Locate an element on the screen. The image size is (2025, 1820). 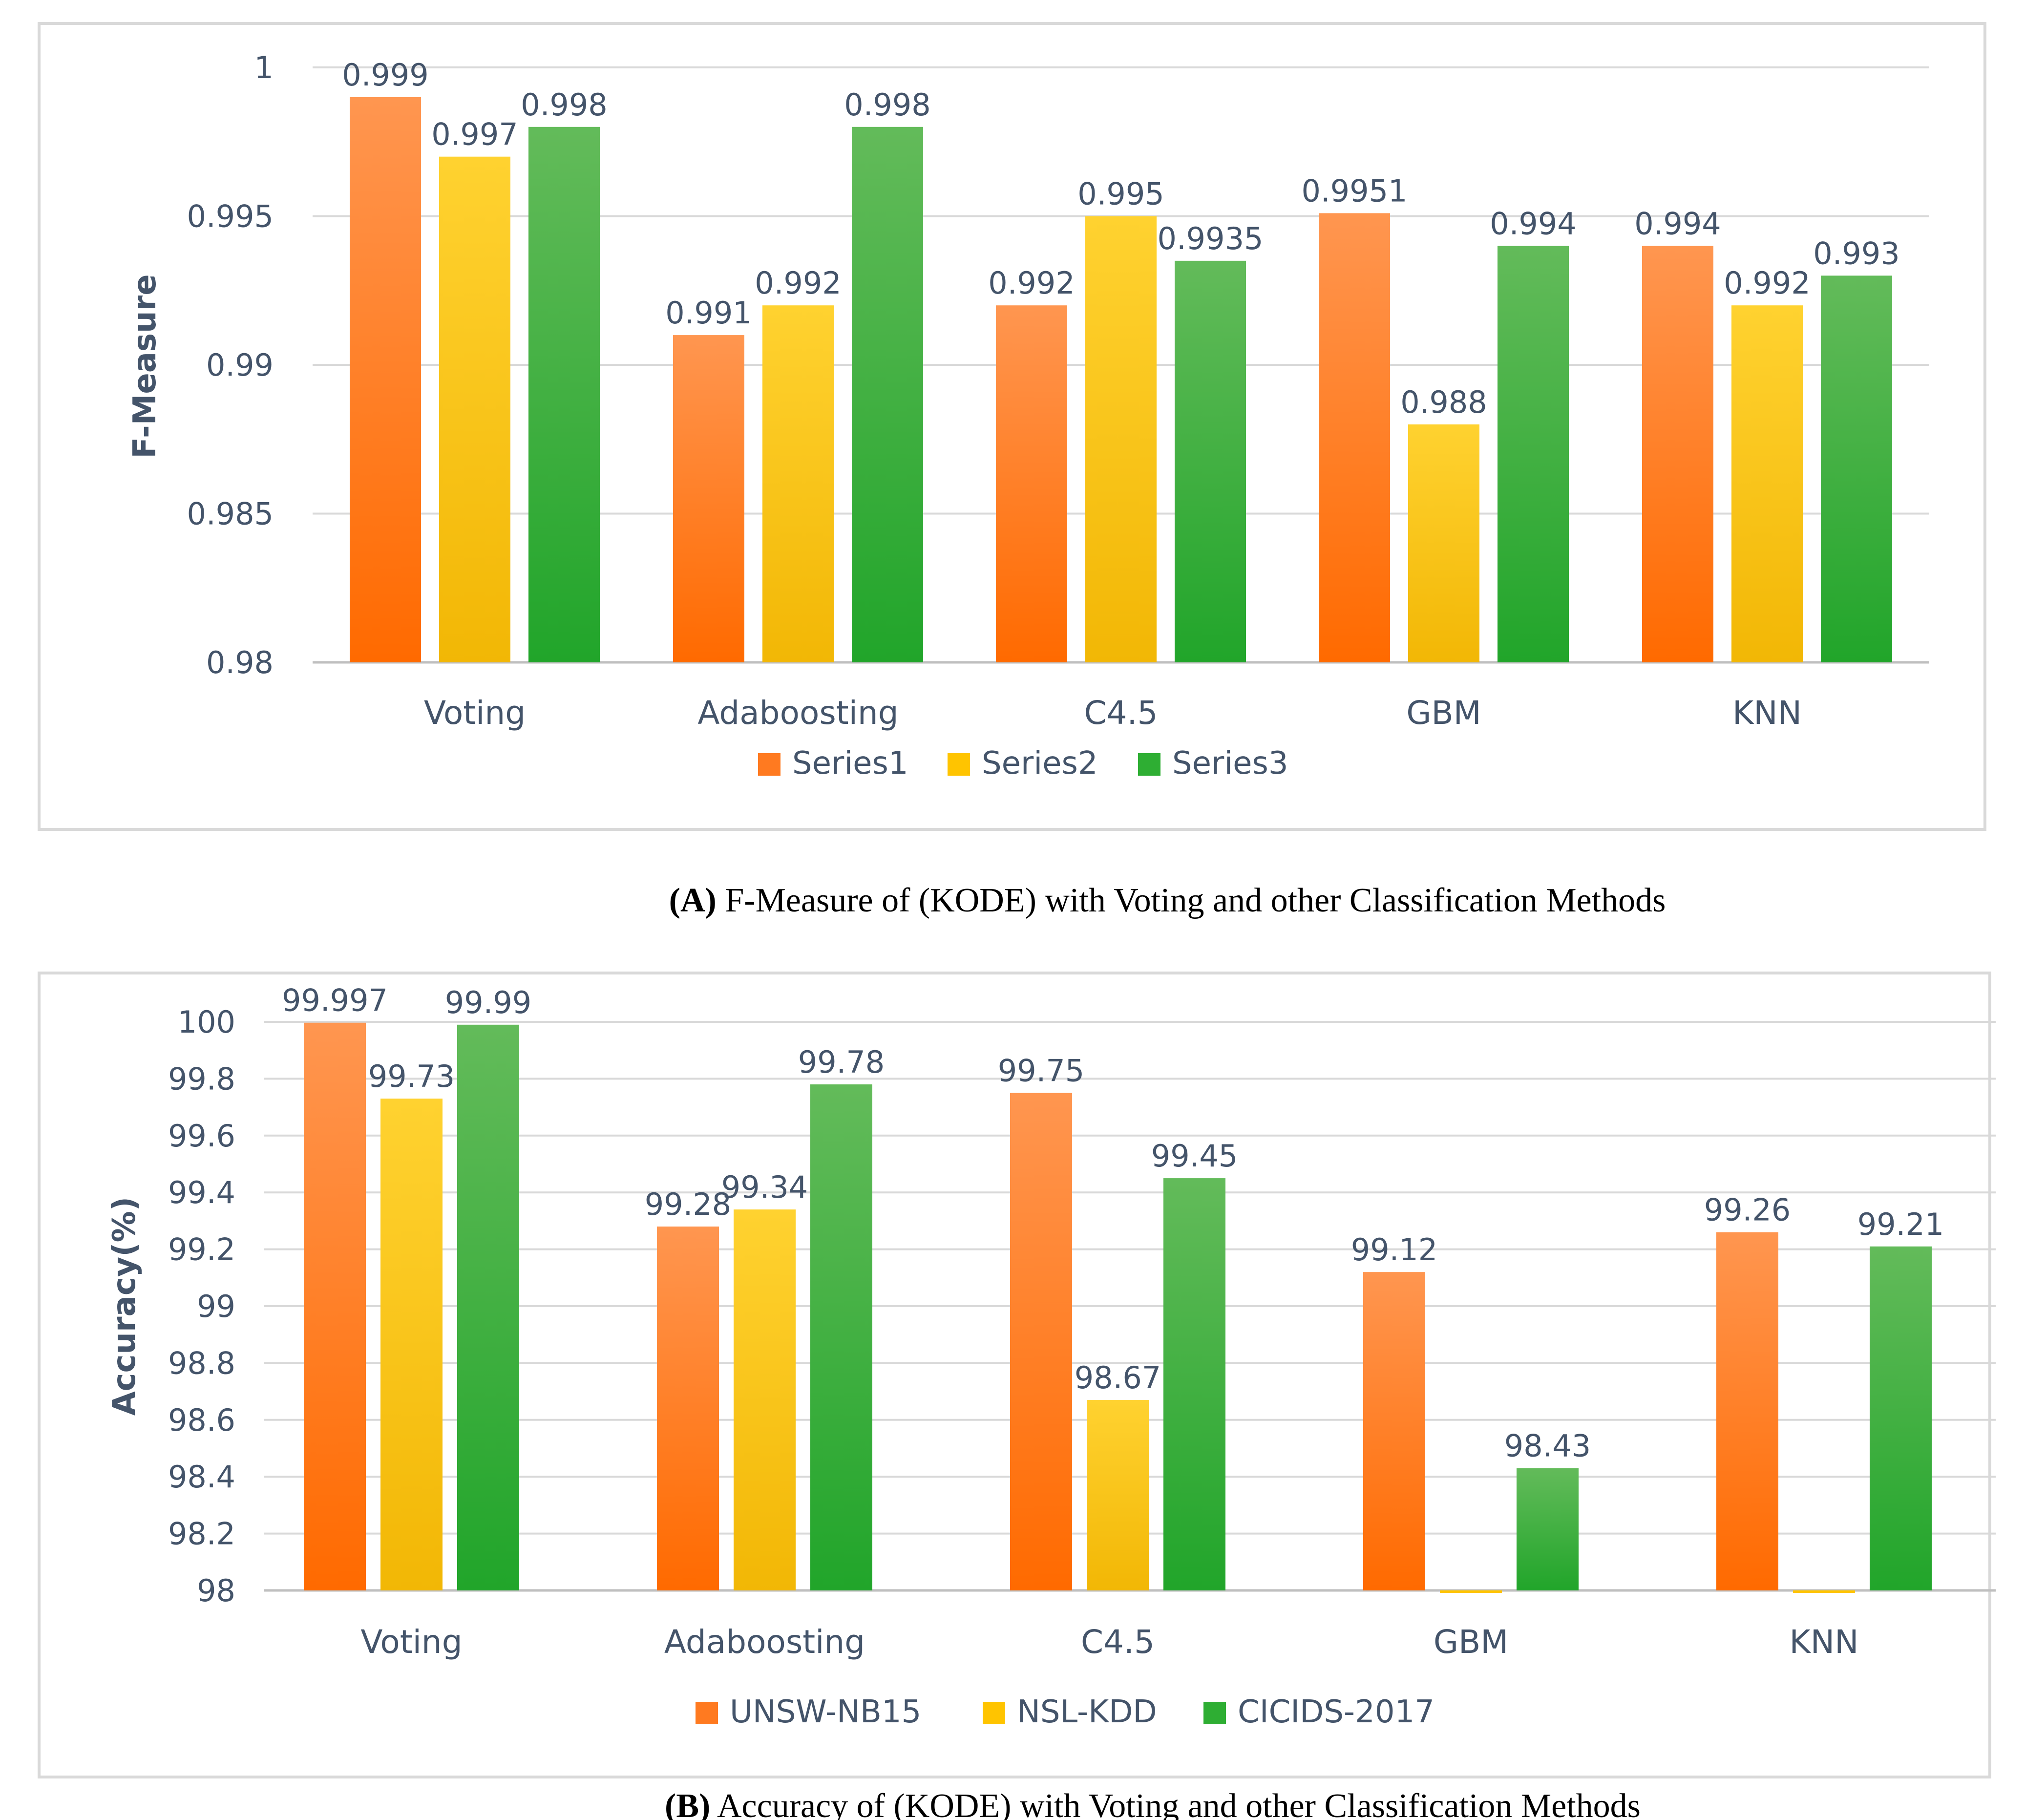
data-label: 99.26 is located at coordinates (1748, 1210).